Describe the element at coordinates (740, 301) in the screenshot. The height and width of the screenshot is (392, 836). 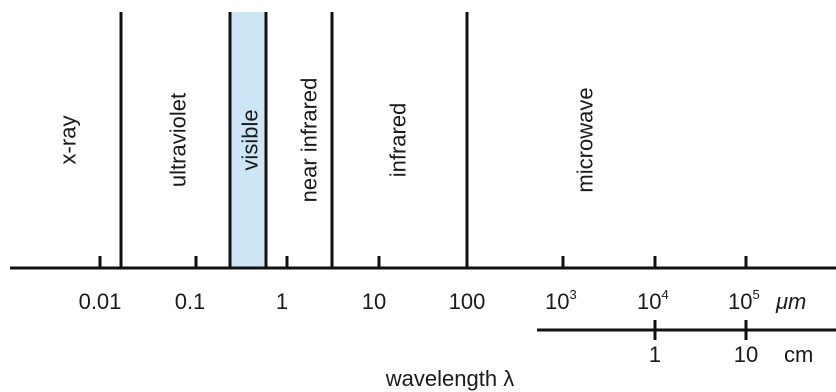
I see `tick-label-1e5-base: 10` at that location.